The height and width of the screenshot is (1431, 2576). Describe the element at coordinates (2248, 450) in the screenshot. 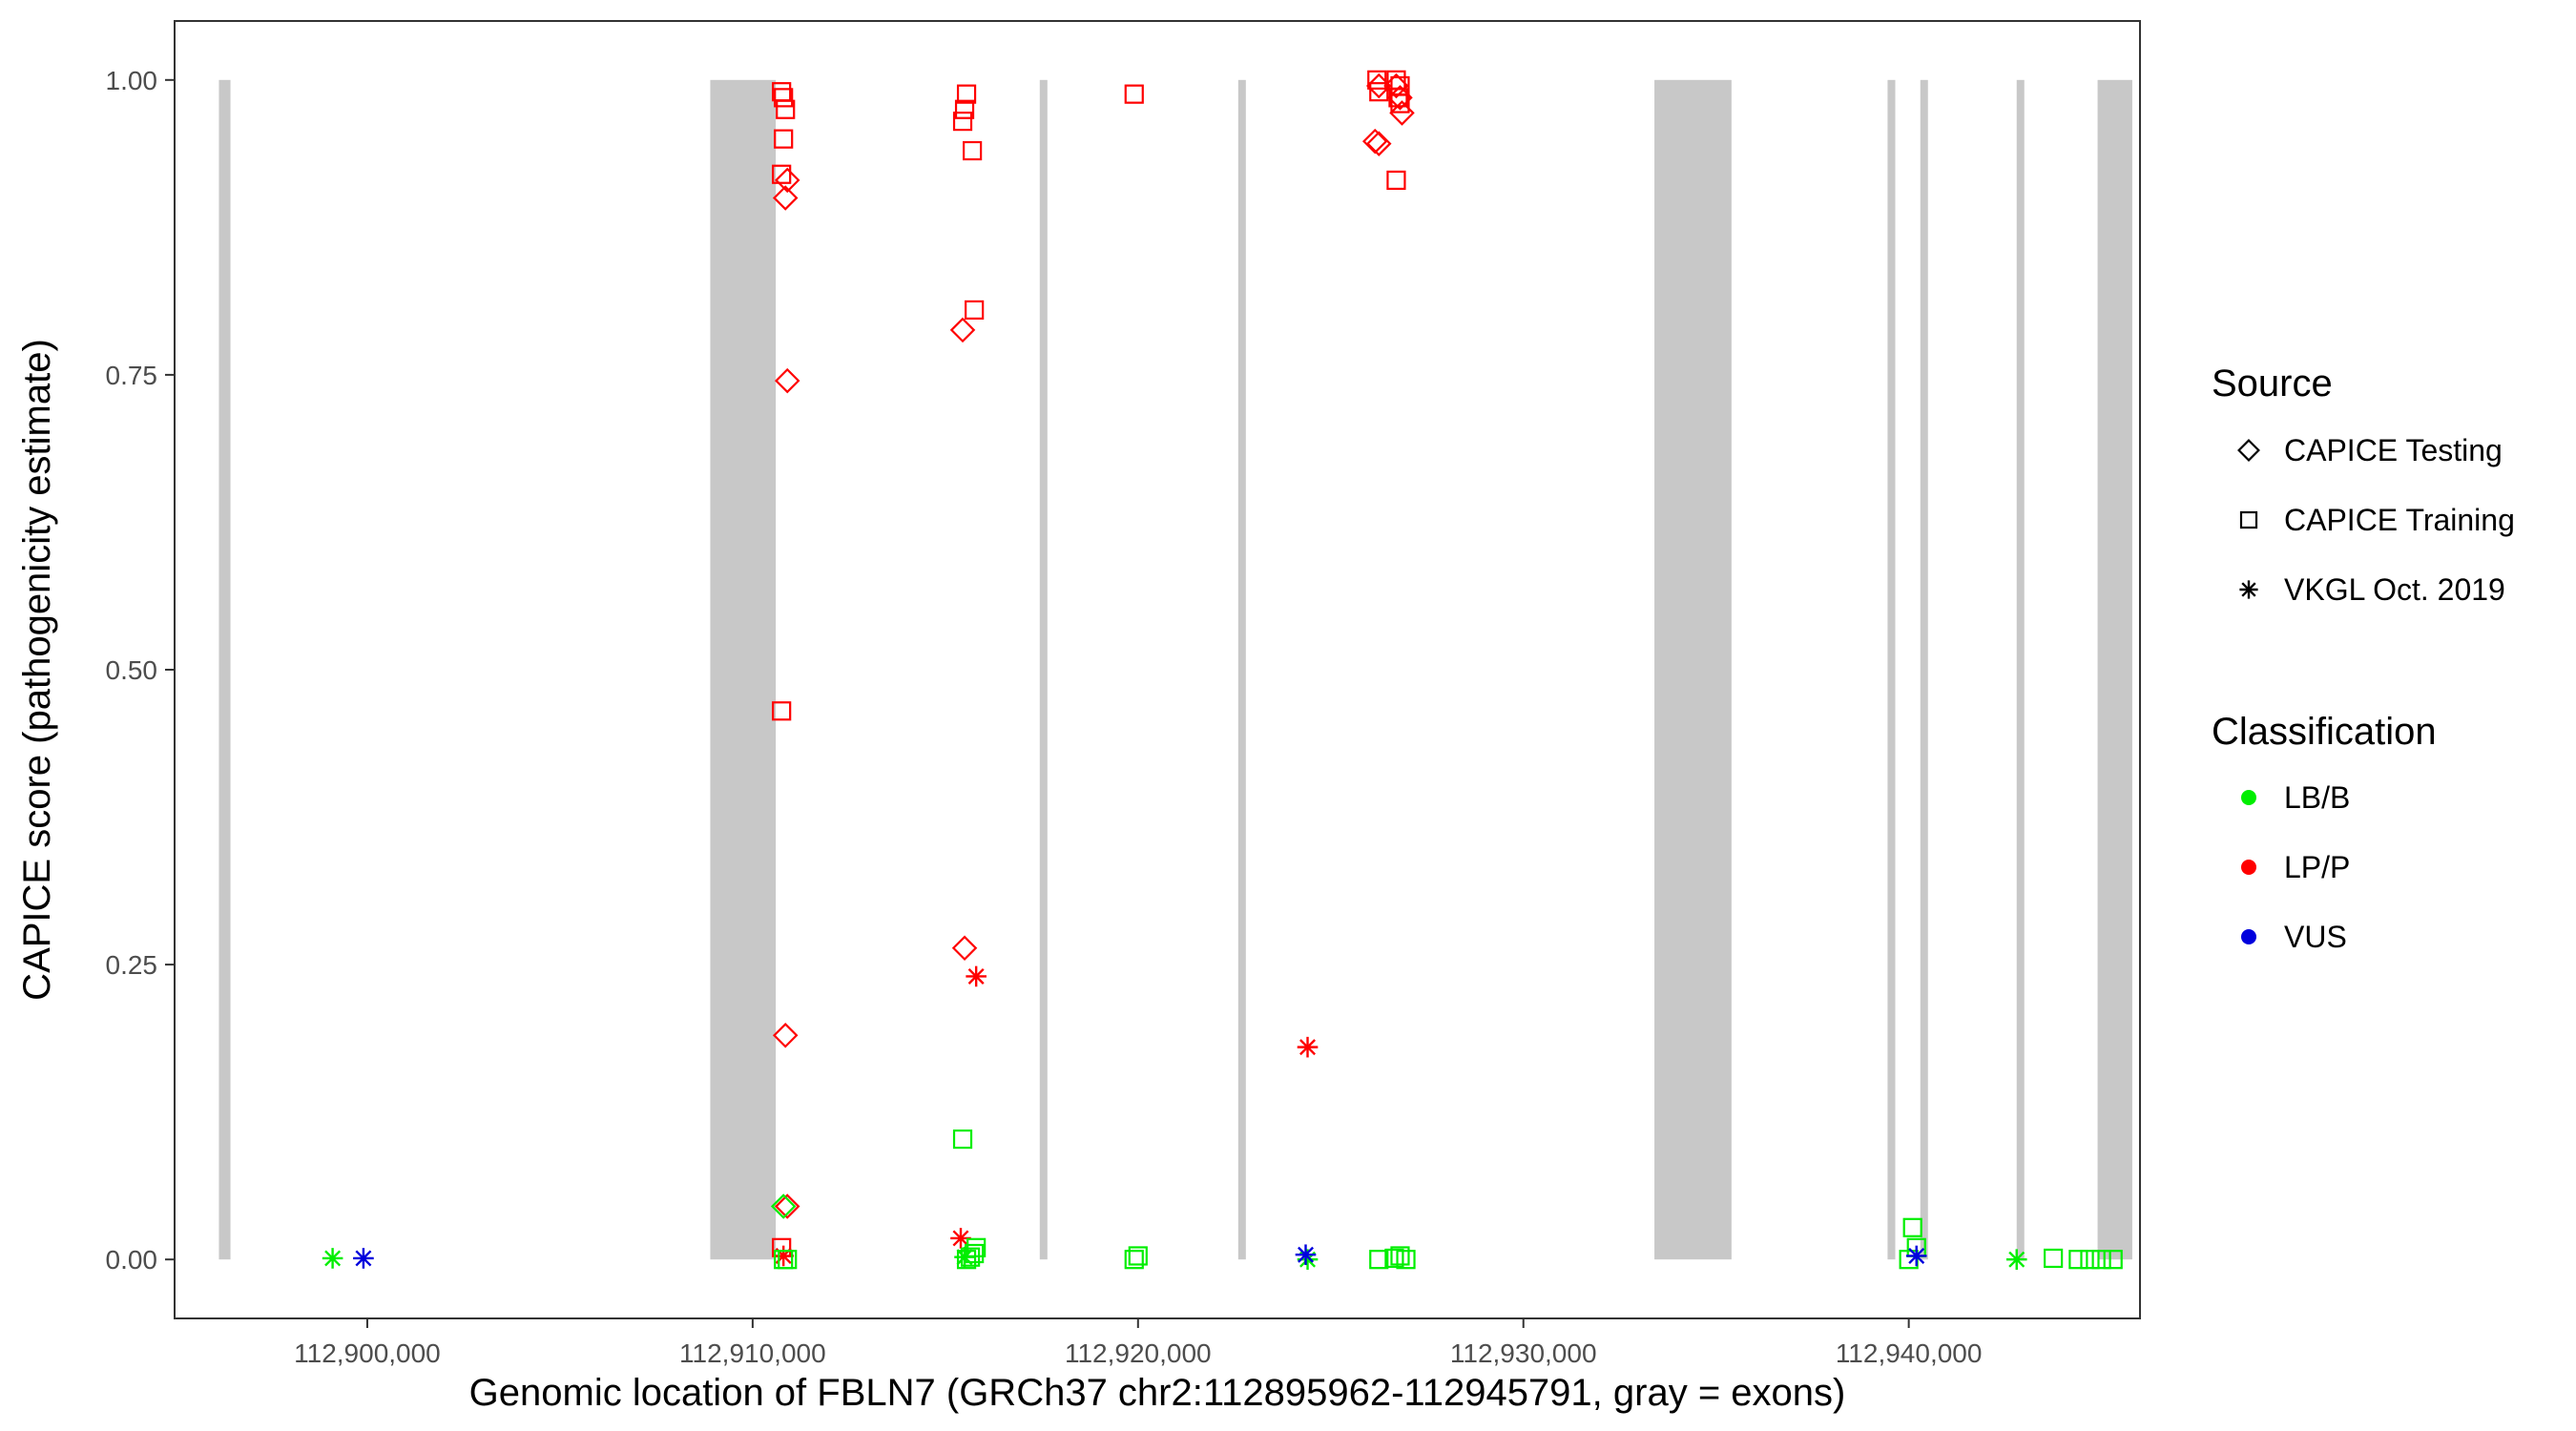

I see `legend-source-key-diamond` at that location.